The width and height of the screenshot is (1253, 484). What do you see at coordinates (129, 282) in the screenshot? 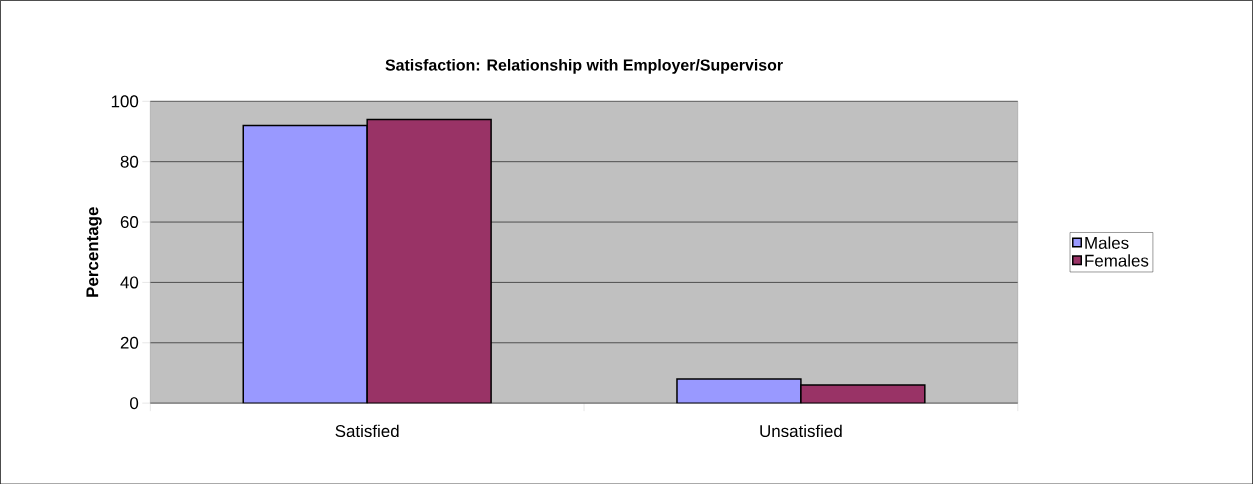
I see `y-tick-label: 40` at bounding box center [129, 282].